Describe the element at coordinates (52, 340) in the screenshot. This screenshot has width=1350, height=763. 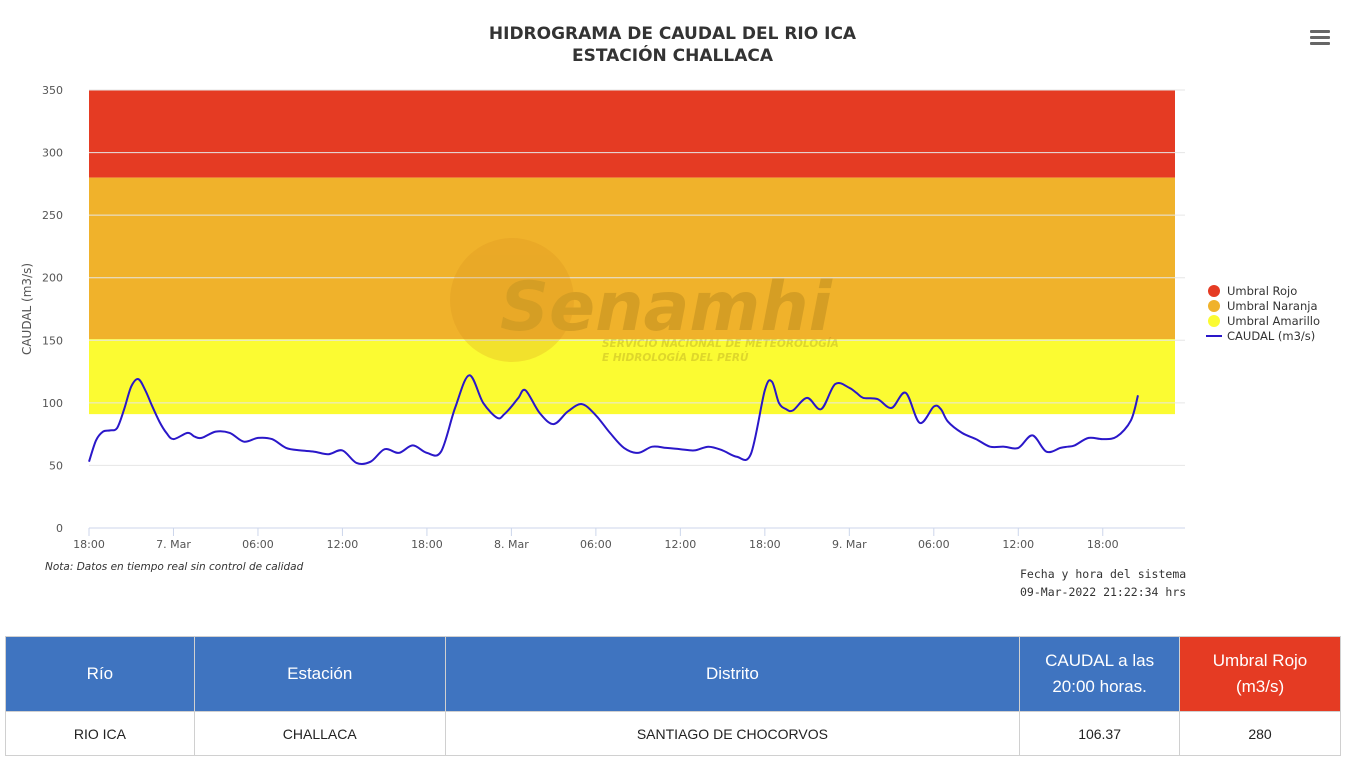
I see `y-tick-label: 150` at that location.